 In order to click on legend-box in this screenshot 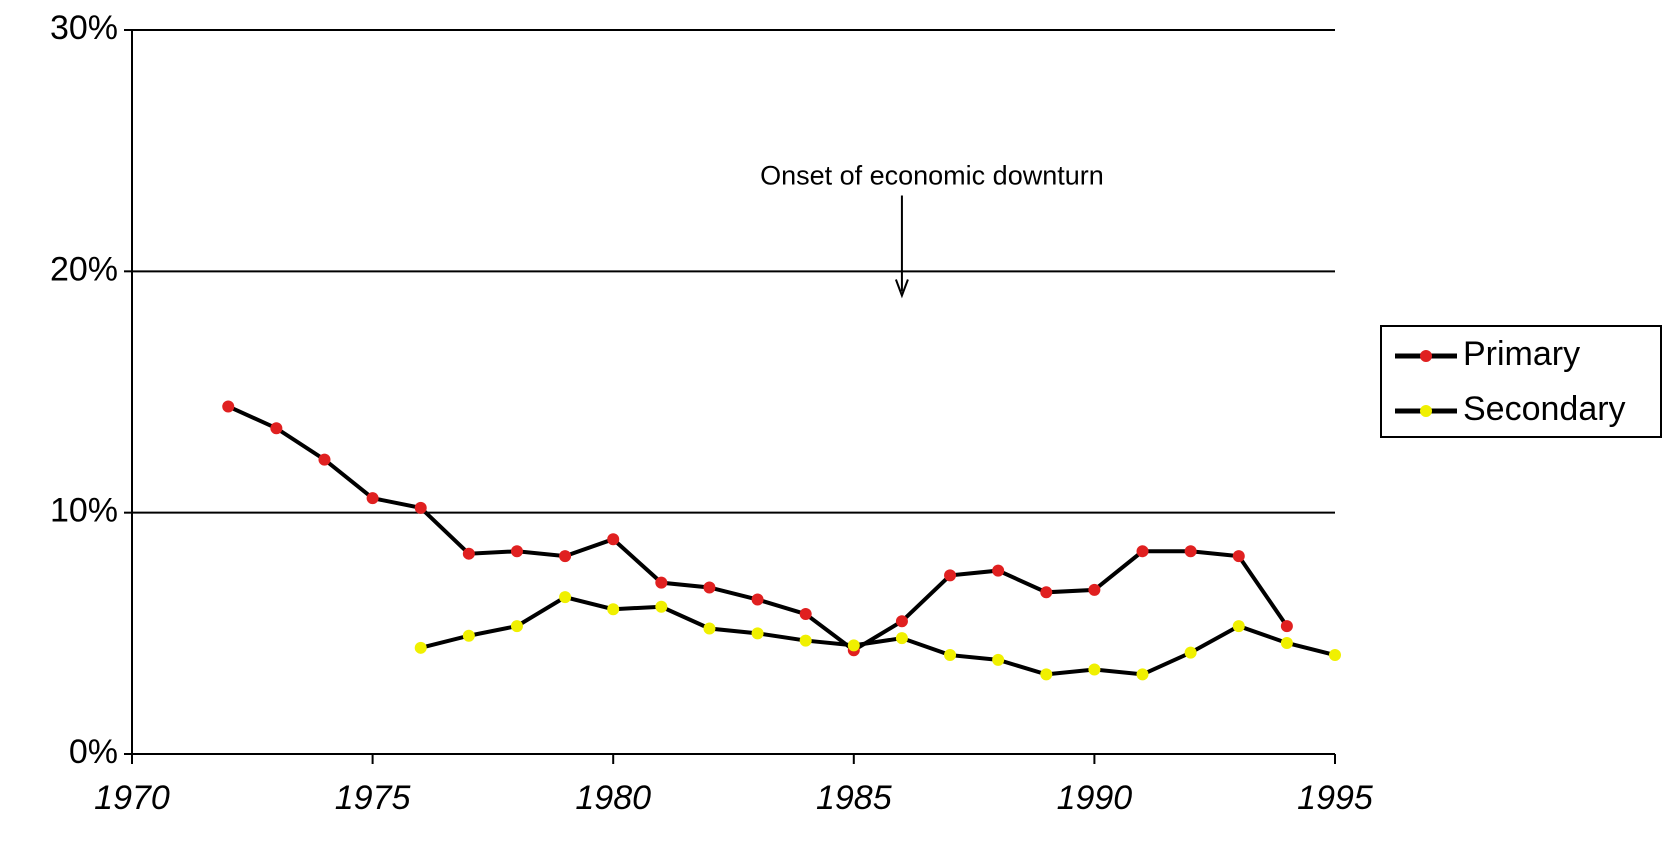, I will do `click(1521, 381)`.